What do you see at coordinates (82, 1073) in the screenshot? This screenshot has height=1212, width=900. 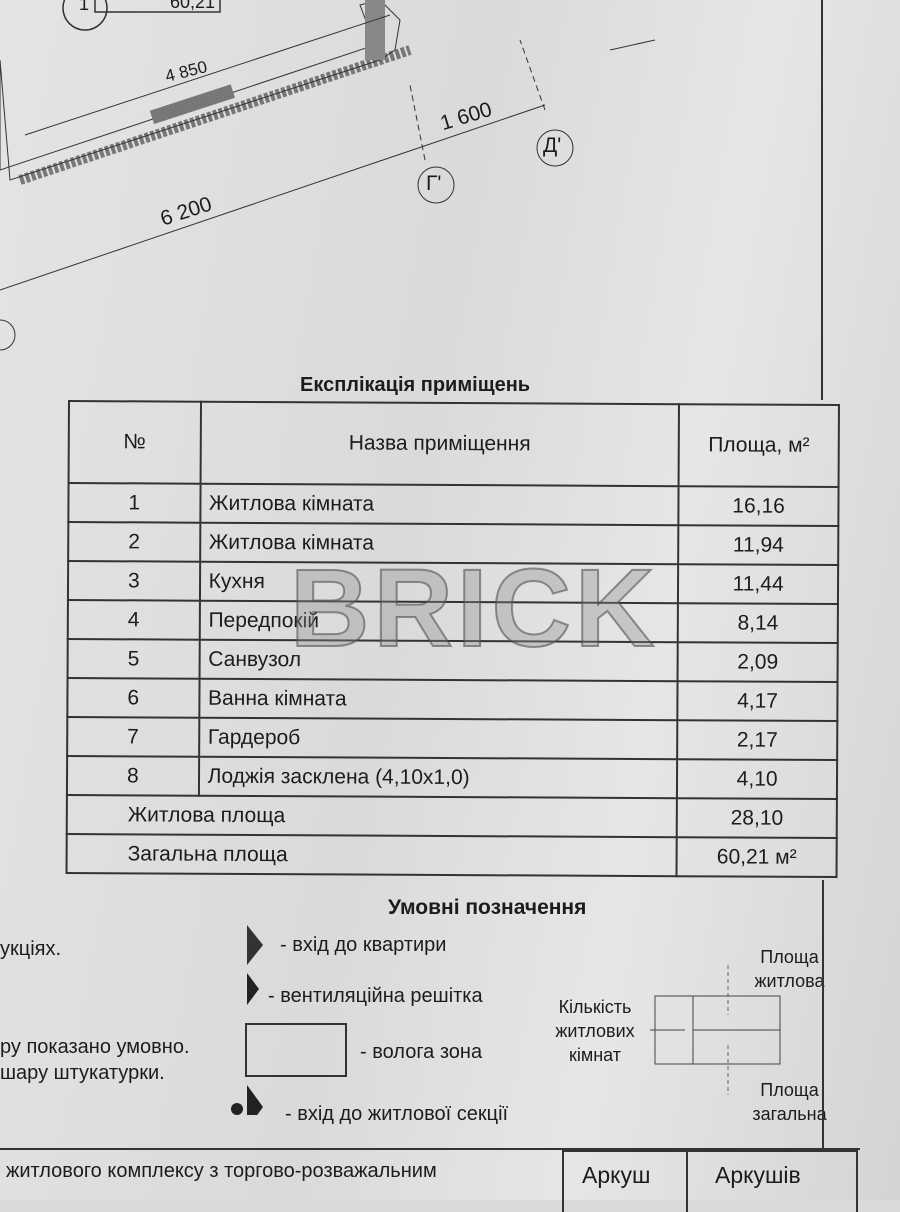 I see `left-note-3: шару штукатурки.` at bounding box center [82, 1073].